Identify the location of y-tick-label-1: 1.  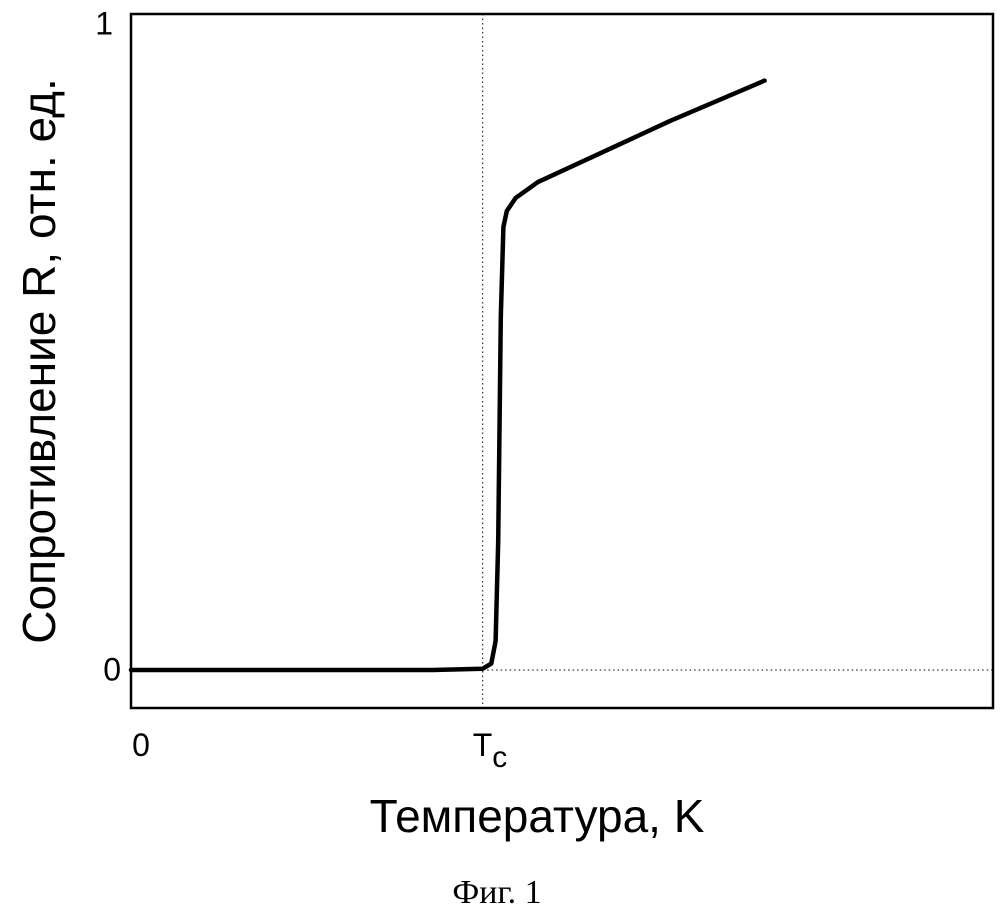
(104, 23).